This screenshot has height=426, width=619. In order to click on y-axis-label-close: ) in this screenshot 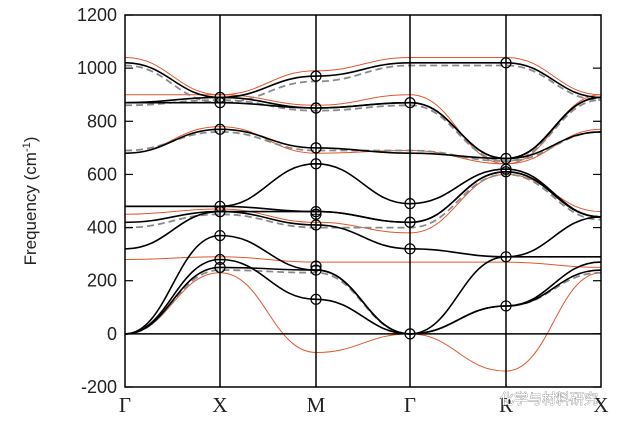, I will do `click(30, 140)`.